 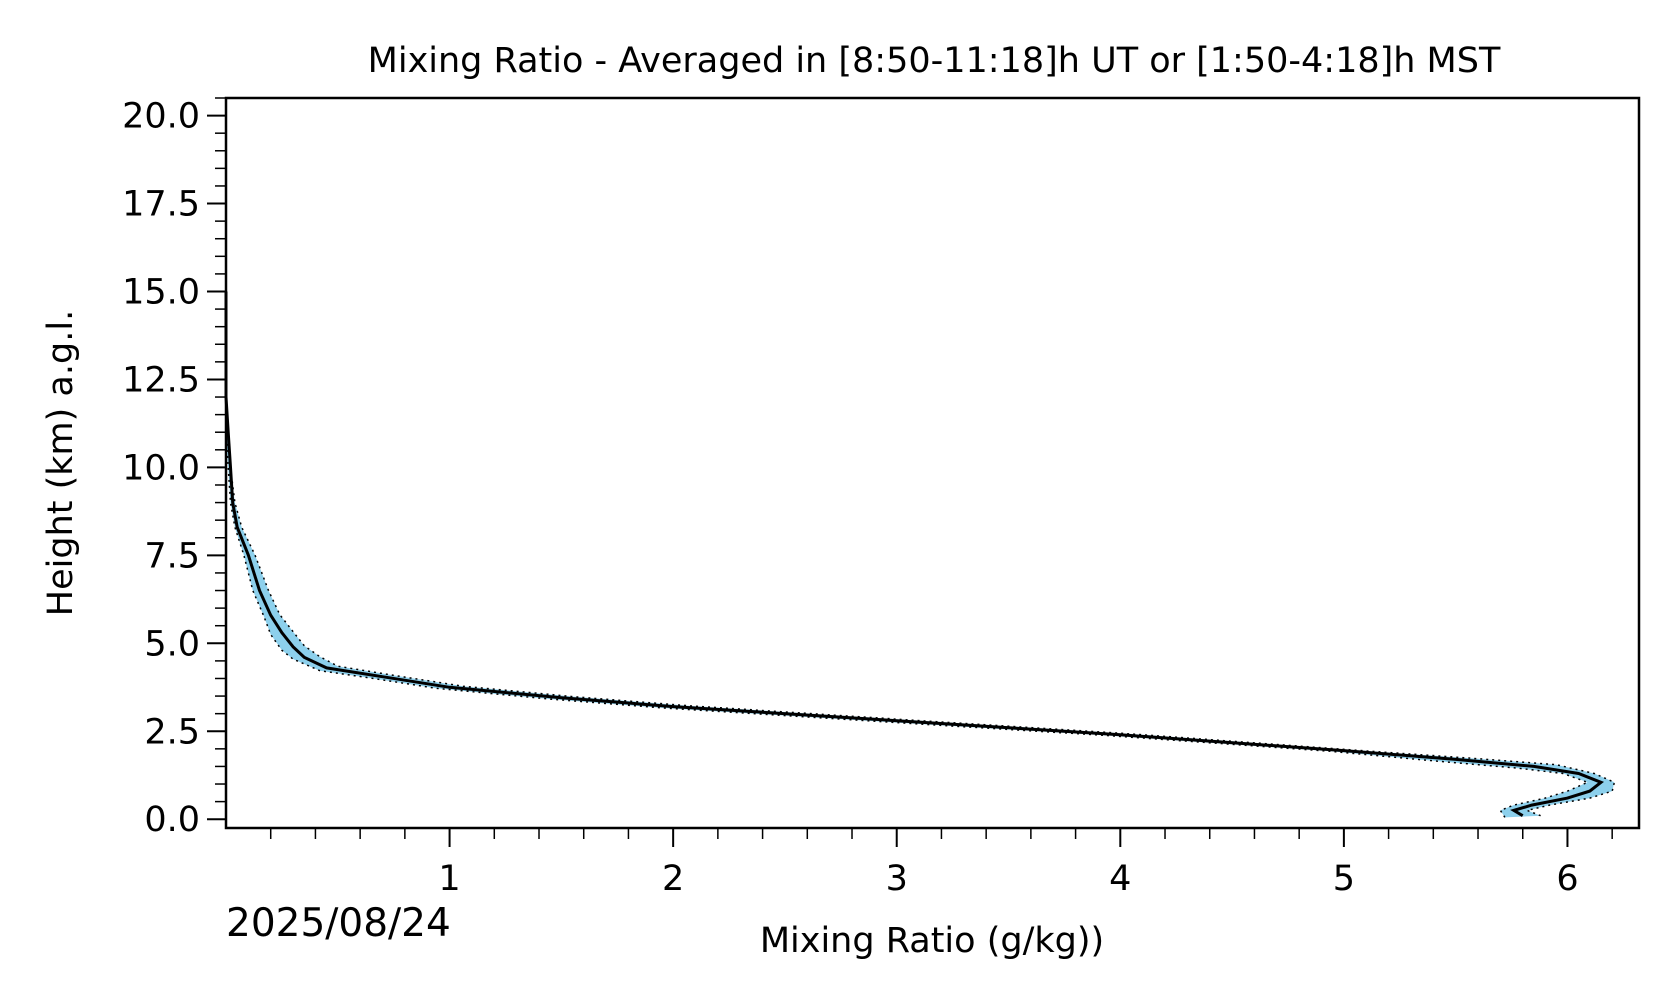 What do you see at coordinates (161, 380) in the screenshot?
I see `y-tick-label: 12.5` at bounding box center [161, 380].